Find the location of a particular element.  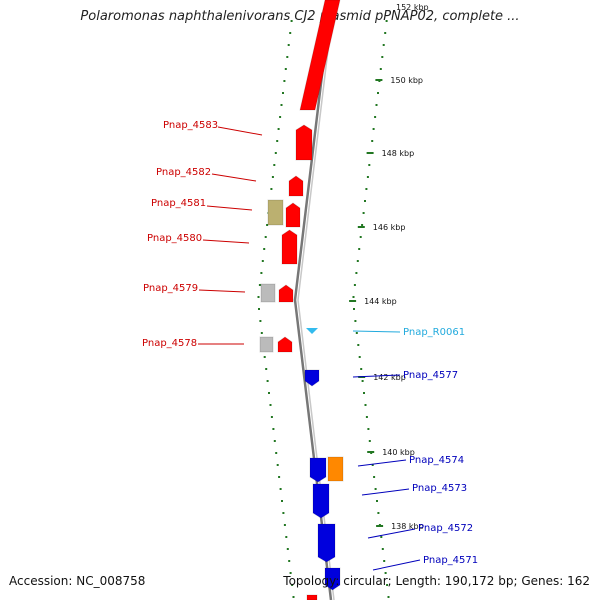

gene-label: Pnap_4573 is located at coordinates (439, 488).